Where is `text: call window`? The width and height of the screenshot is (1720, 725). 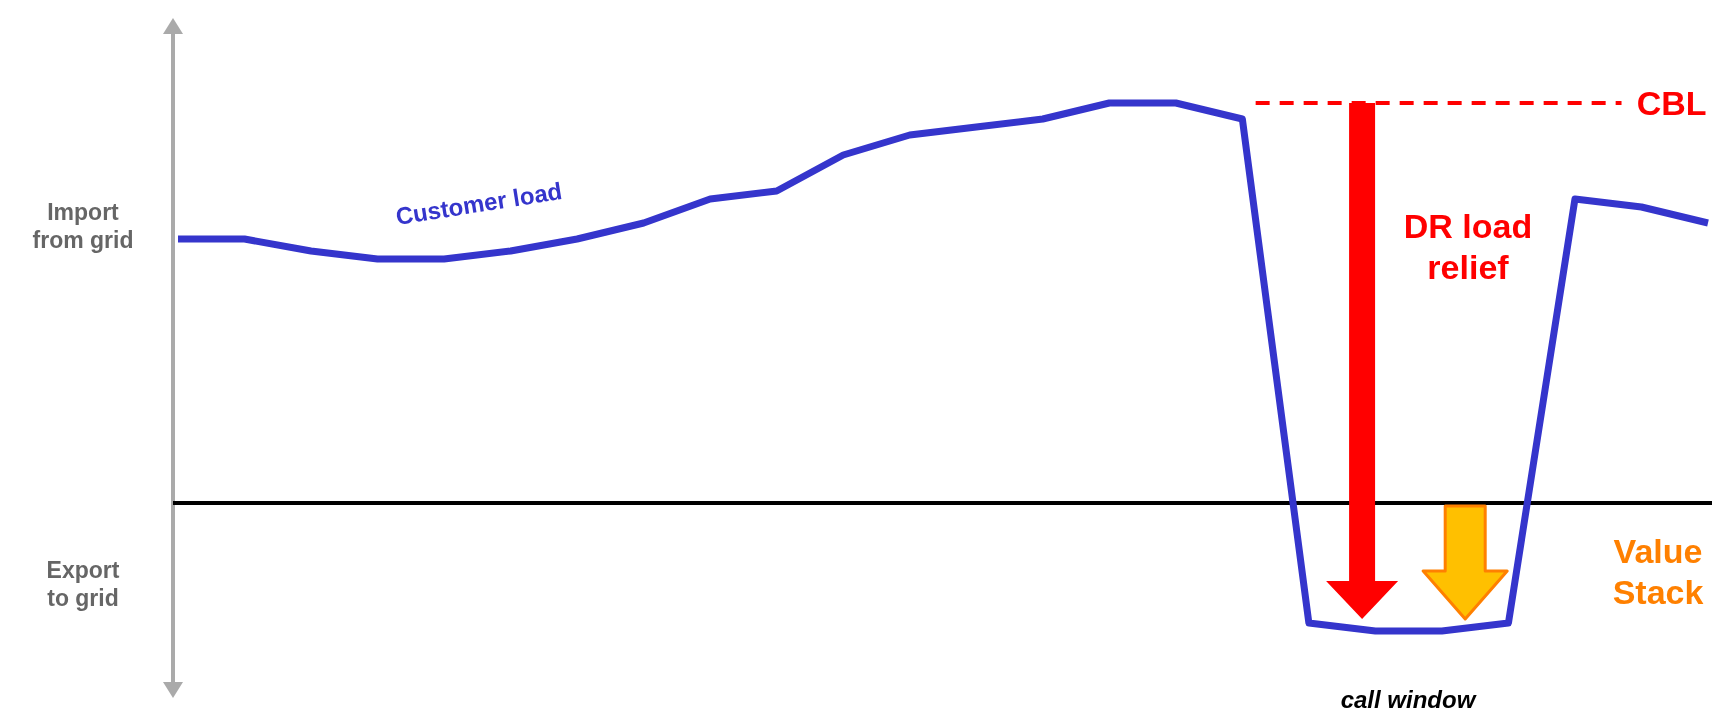
text: call window is located at coordinates (1408, 699).